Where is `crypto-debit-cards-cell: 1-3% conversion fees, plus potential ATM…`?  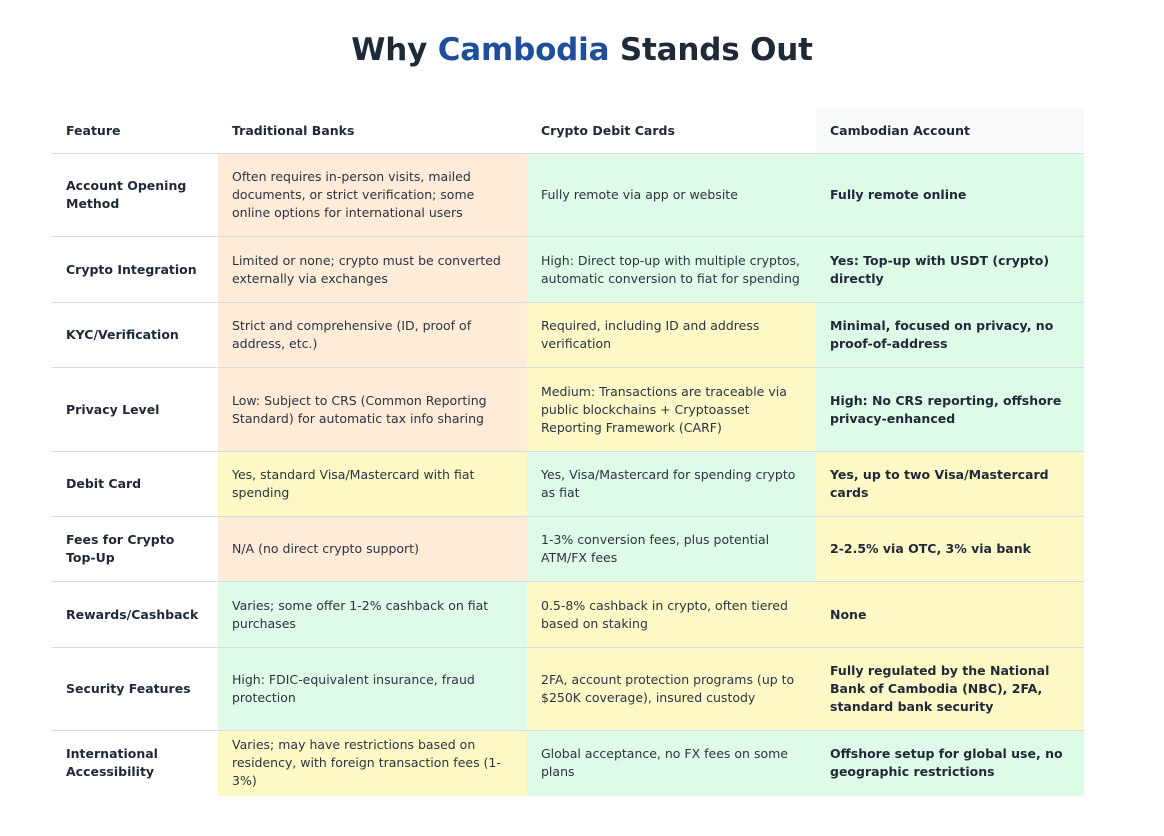 crypto-debit-cards-cell: 1-3% conversion fees, plus potential ATM… is located at coordinates (671, 549).